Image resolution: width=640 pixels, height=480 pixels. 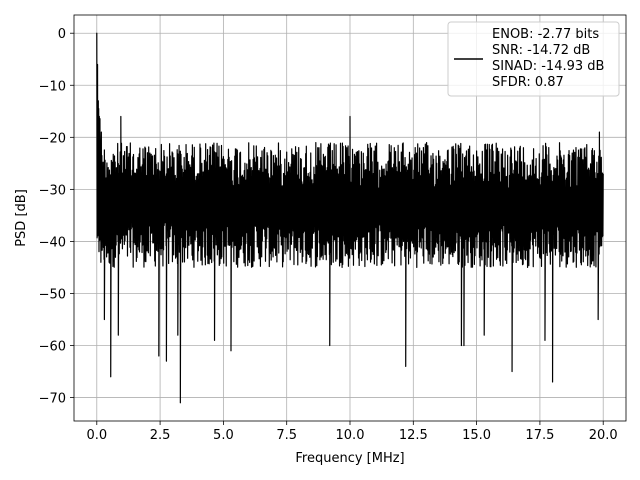 I want to click on legend-sinad: SINAD: -14.93 dB, so click(x=548, y=66).